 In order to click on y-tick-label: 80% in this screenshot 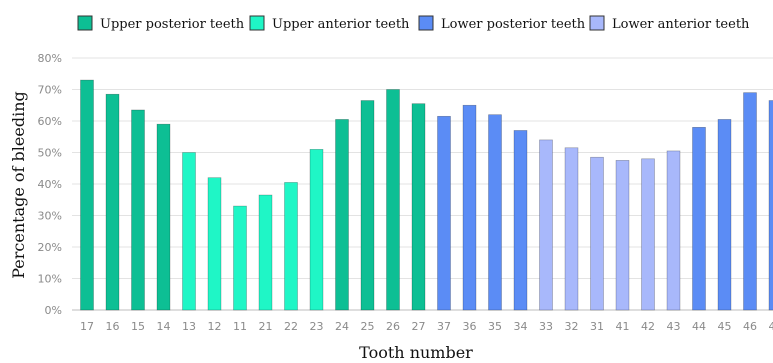, I will do `click(50, 58)`.